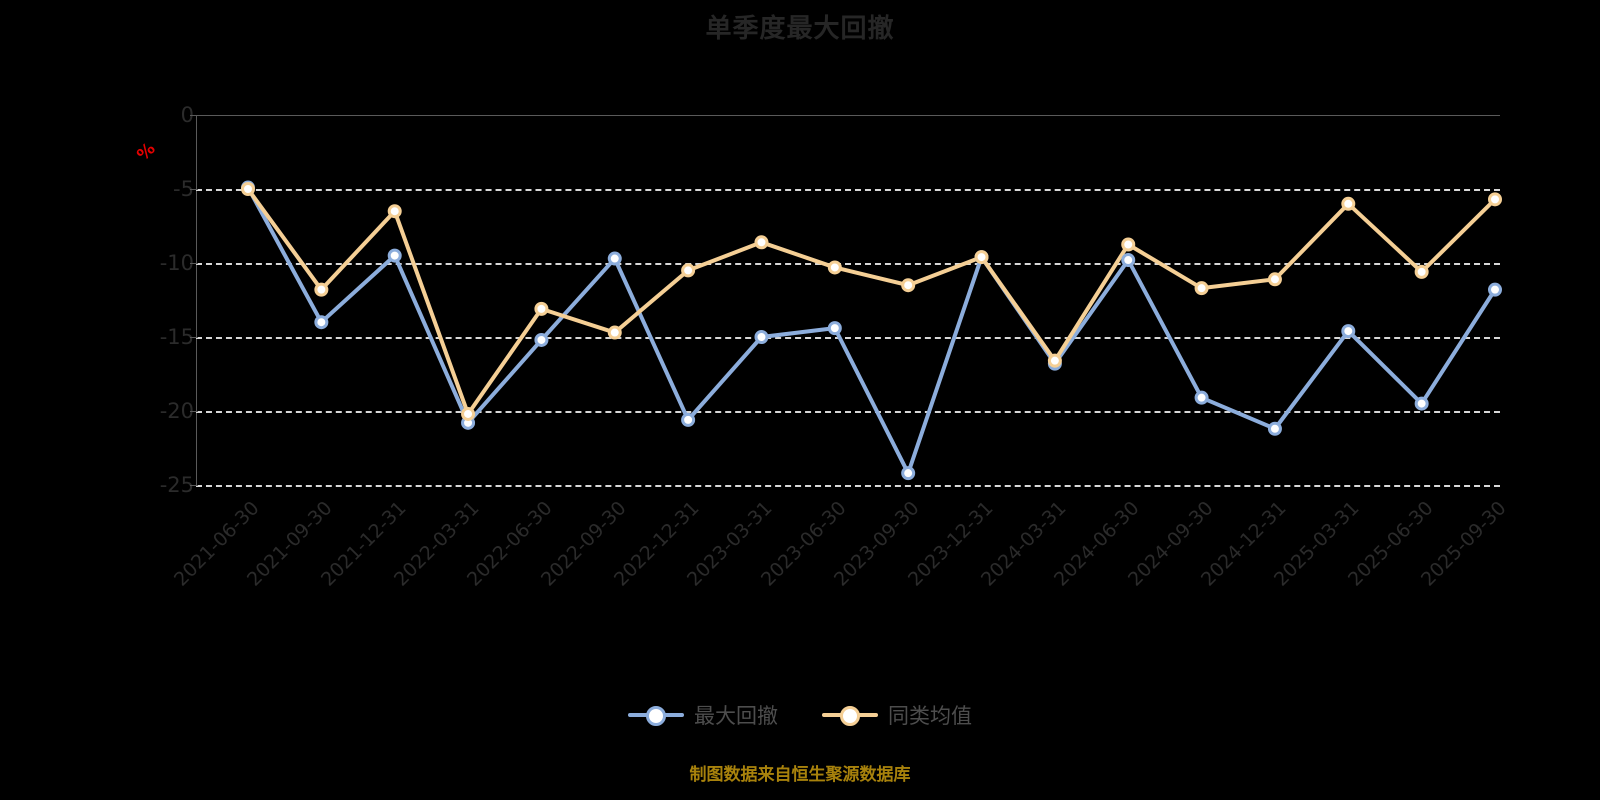  I want to click on y-axis-line, so click(196, 300).